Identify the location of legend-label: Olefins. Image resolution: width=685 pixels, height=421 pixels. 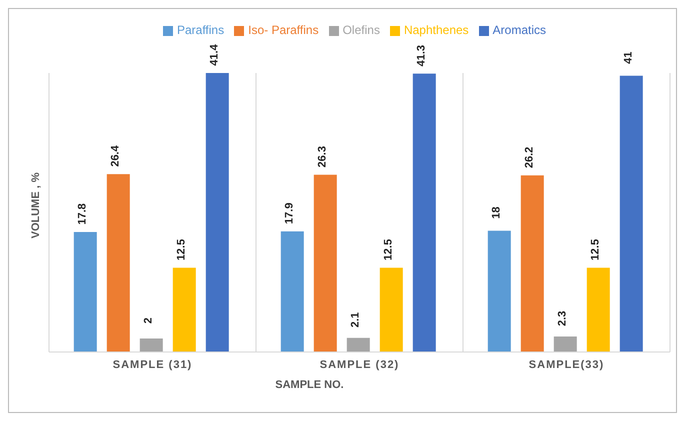
(361, 30).